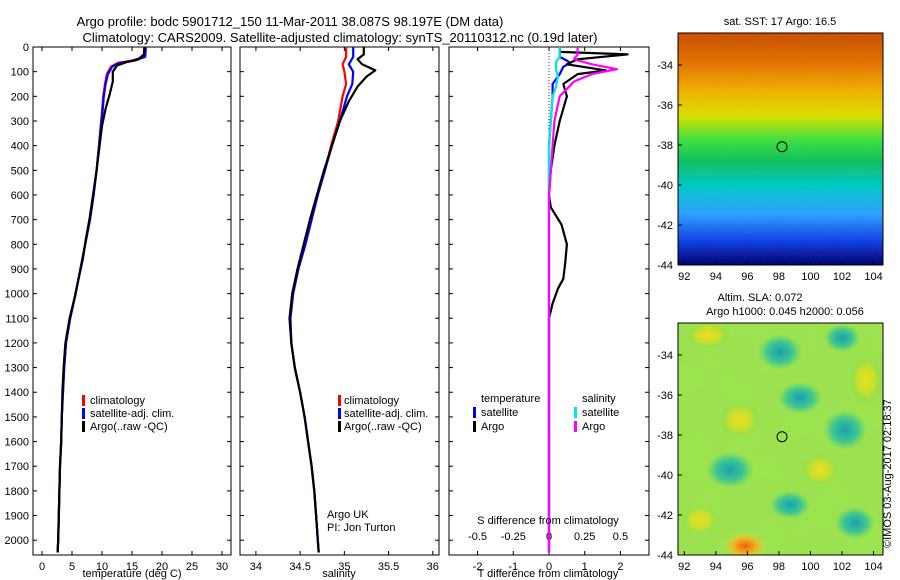 This screenshot has height=580, width=900. I want to click on depth-tick-label: 0, so click(26, 48).